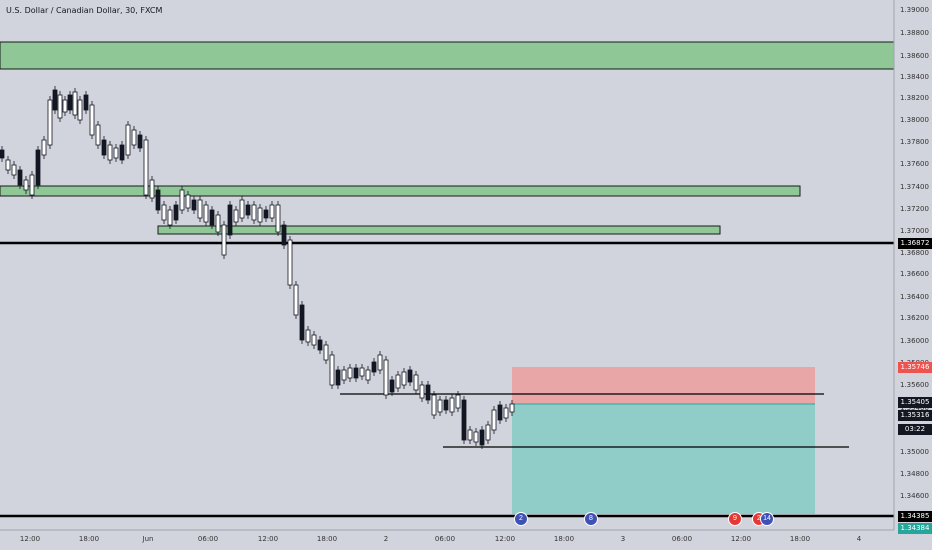  What do you see at coordinates (915, 429) in the screenshot?
I see `price-tag: 03:22` at bounding box center [915, 429].